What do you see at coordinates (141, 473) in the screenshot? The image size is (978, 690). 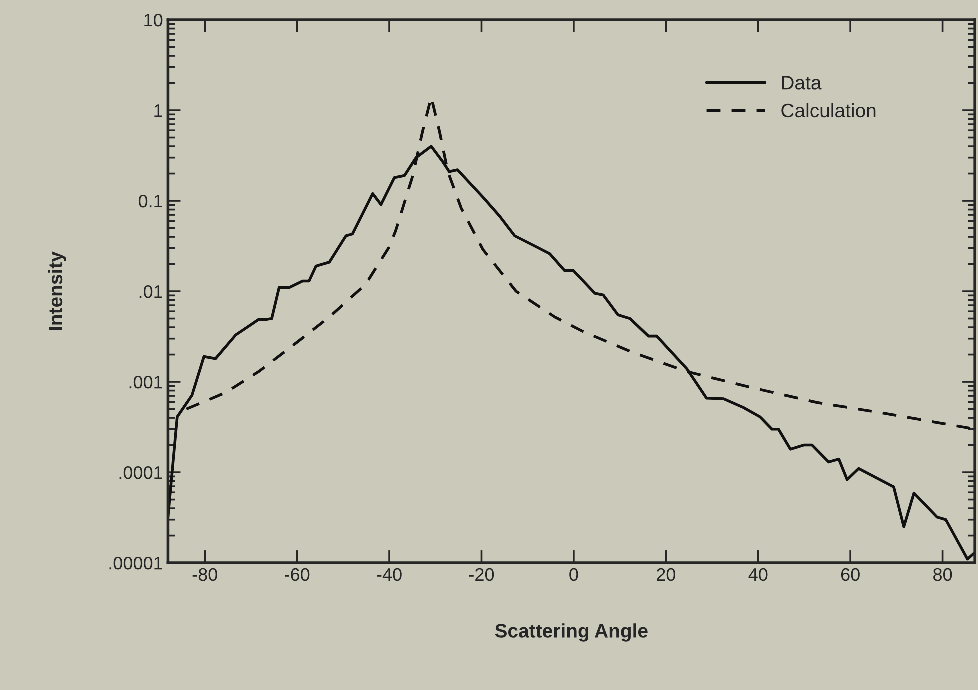 I see `y-tick-label: .0001` at bounding box center [141, 473].